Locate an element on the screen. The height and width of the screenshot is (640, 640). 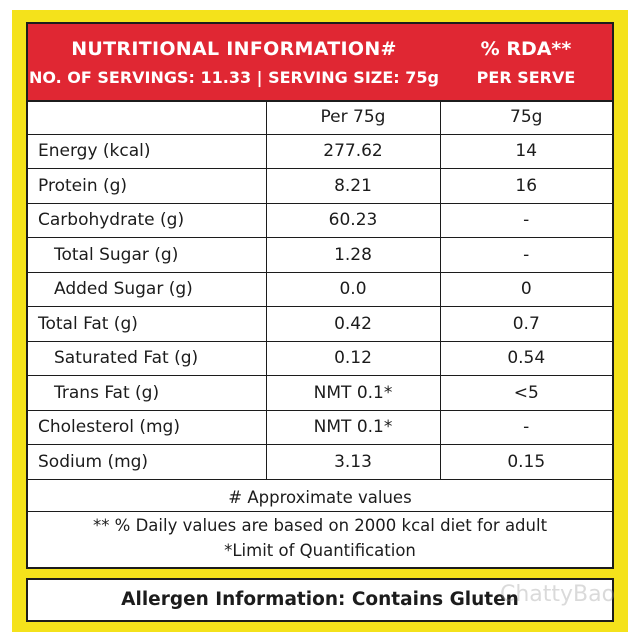
table-row: Saturated Fat (g) 0.12 0.54 is located at coordinates (320, 358).